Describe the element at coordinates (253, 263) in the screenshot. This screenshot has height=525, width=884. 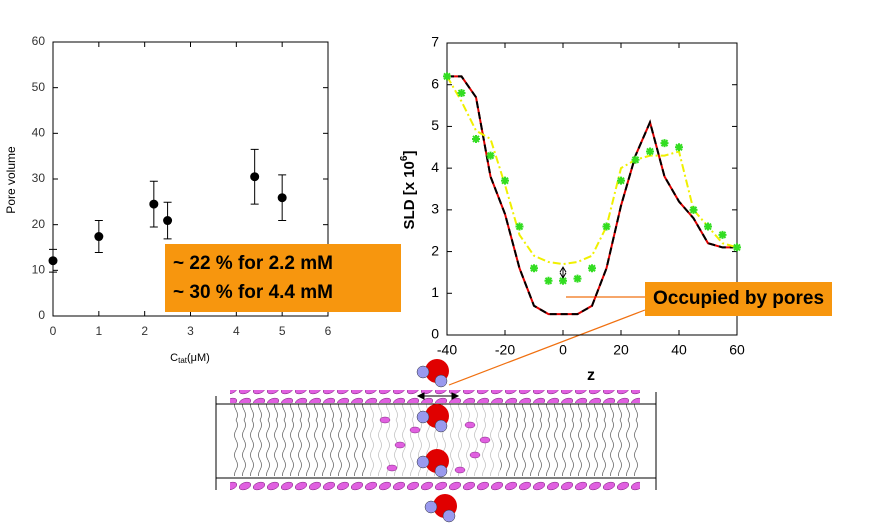
I see `annotation: ~ 22 % for 2.2 mM` at that location.